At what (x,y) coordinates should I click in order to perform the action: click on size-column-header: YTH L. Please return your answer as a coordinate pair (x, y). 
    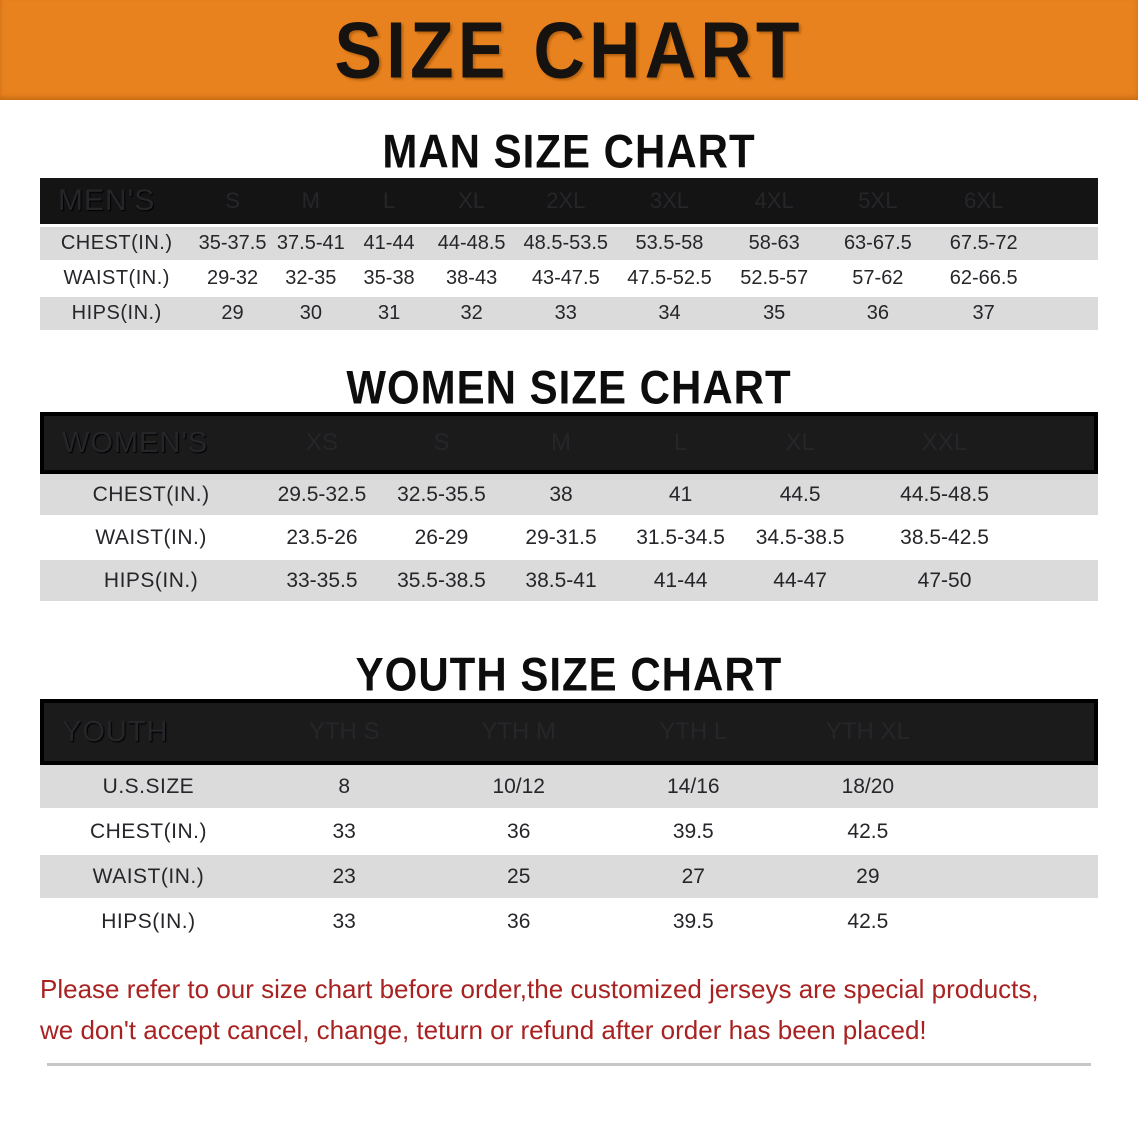
    Looking at the image, I should click on (693, 732).